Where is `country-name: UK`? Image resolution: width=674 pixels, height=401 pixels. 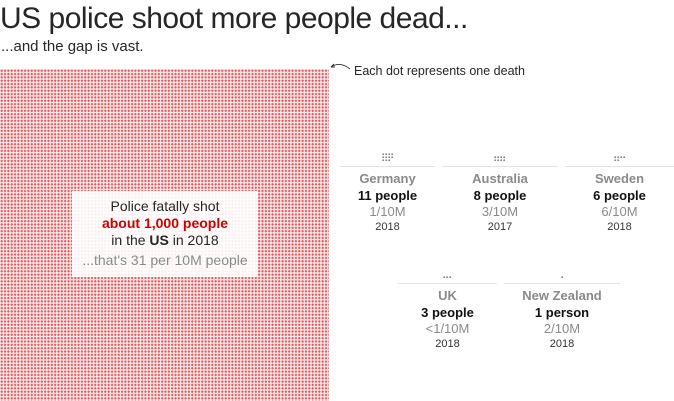 country-name: UK is located at coordinates (447, 295).